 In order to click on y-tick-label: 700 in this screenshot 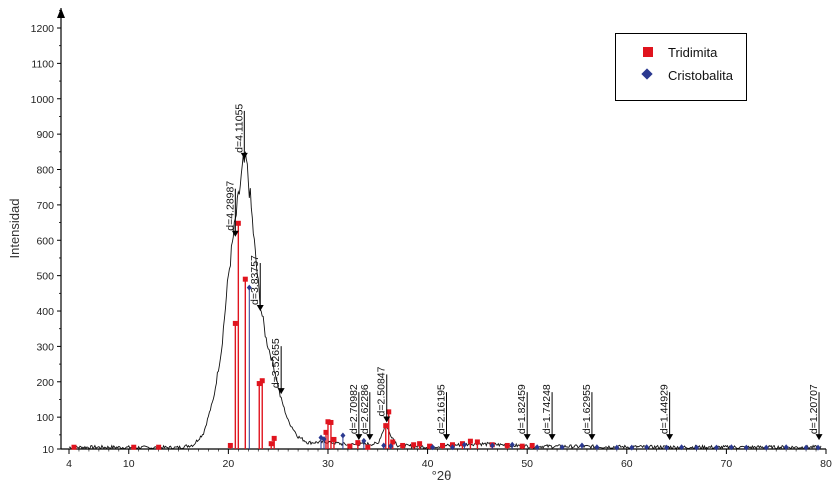, I will do `click(45, 206)`.